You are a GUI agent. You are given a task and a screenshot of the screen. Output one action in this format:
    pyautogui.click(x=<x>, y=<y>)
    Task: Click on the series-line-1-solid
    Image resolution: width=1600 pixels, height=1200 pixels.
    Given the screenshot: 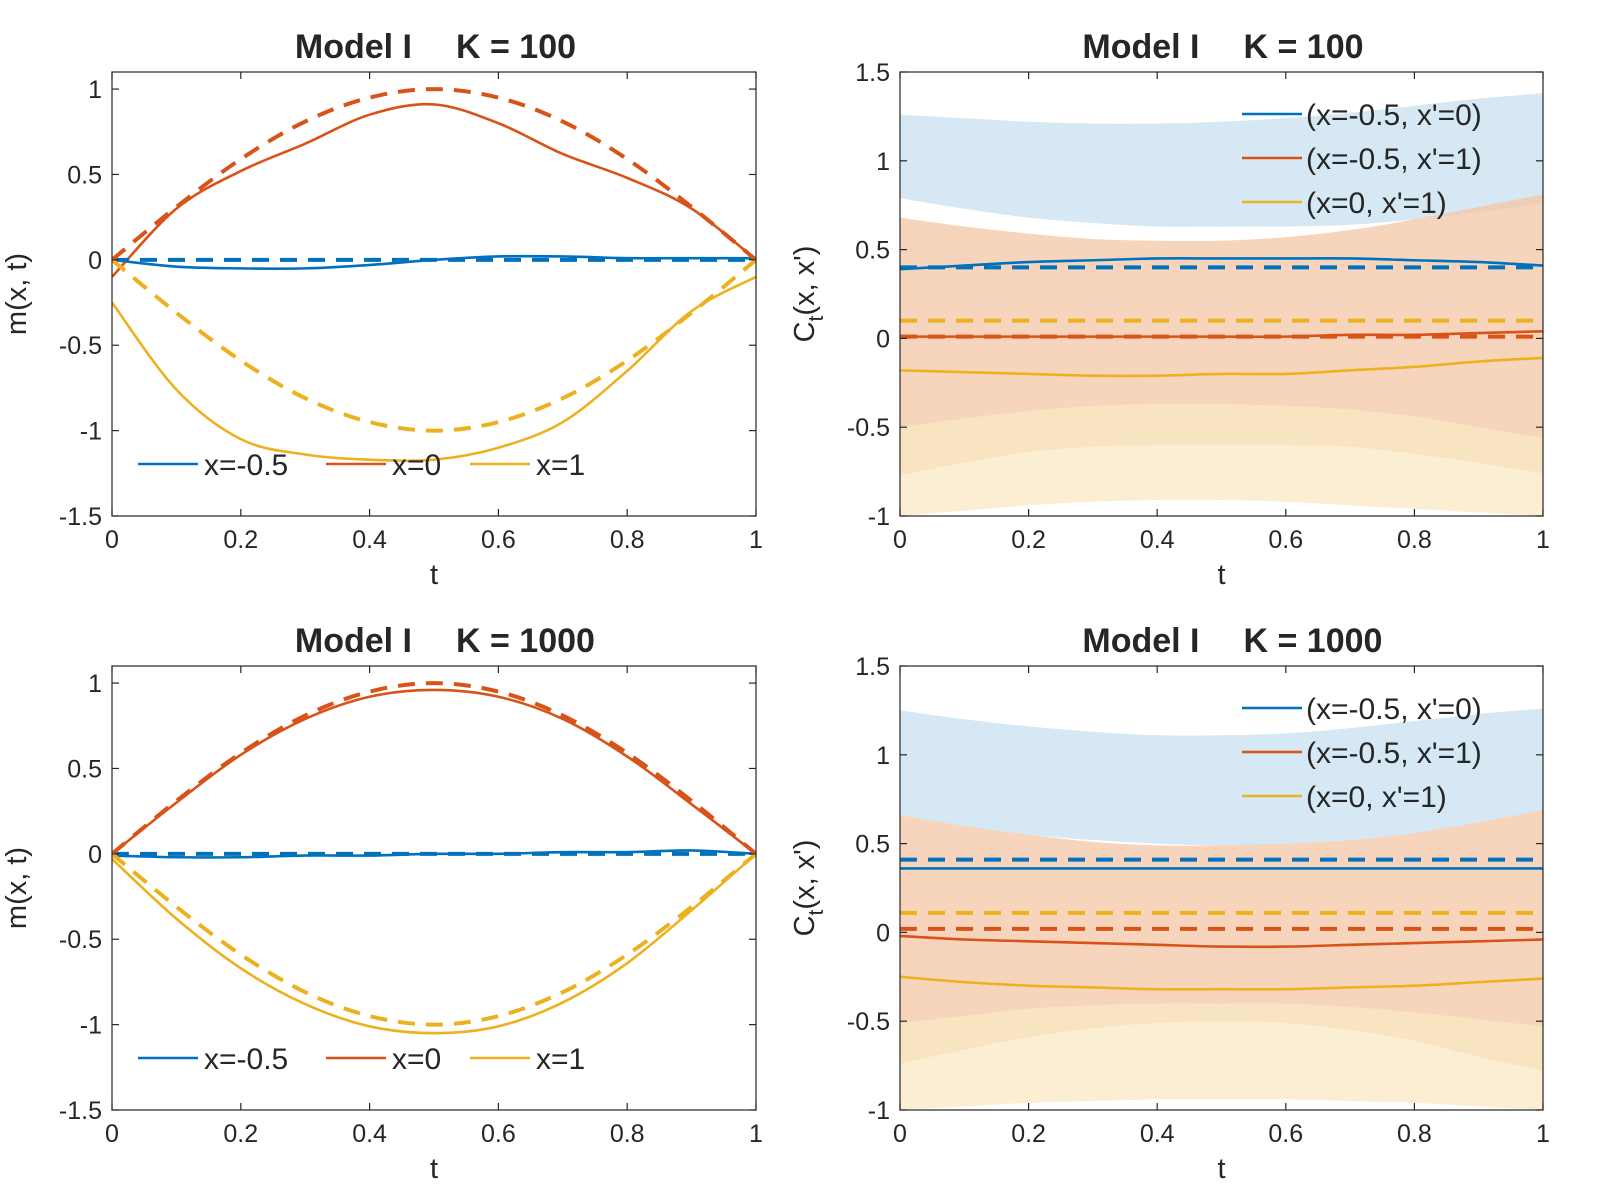 What is the action you would take?
    pyautogui.click(x=1221, y=264)
    